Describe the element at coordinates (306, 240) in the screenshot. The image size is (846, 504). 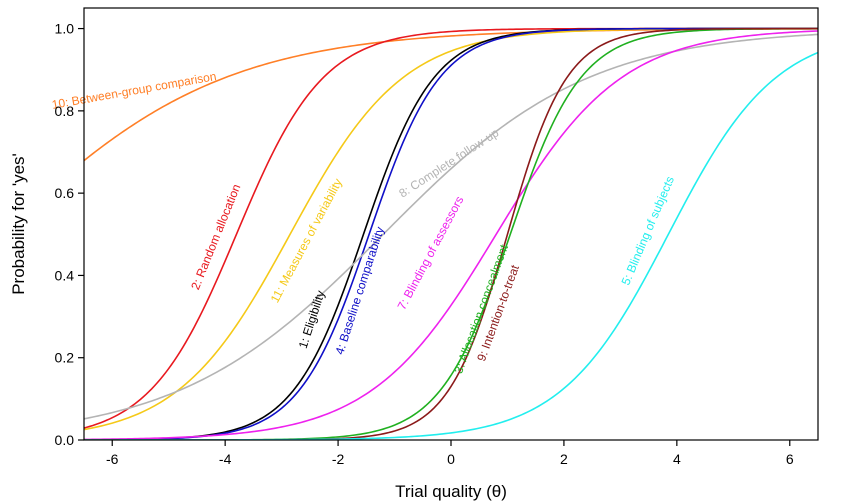
I see `series-label-3: 11: Measures of variability` at that location.